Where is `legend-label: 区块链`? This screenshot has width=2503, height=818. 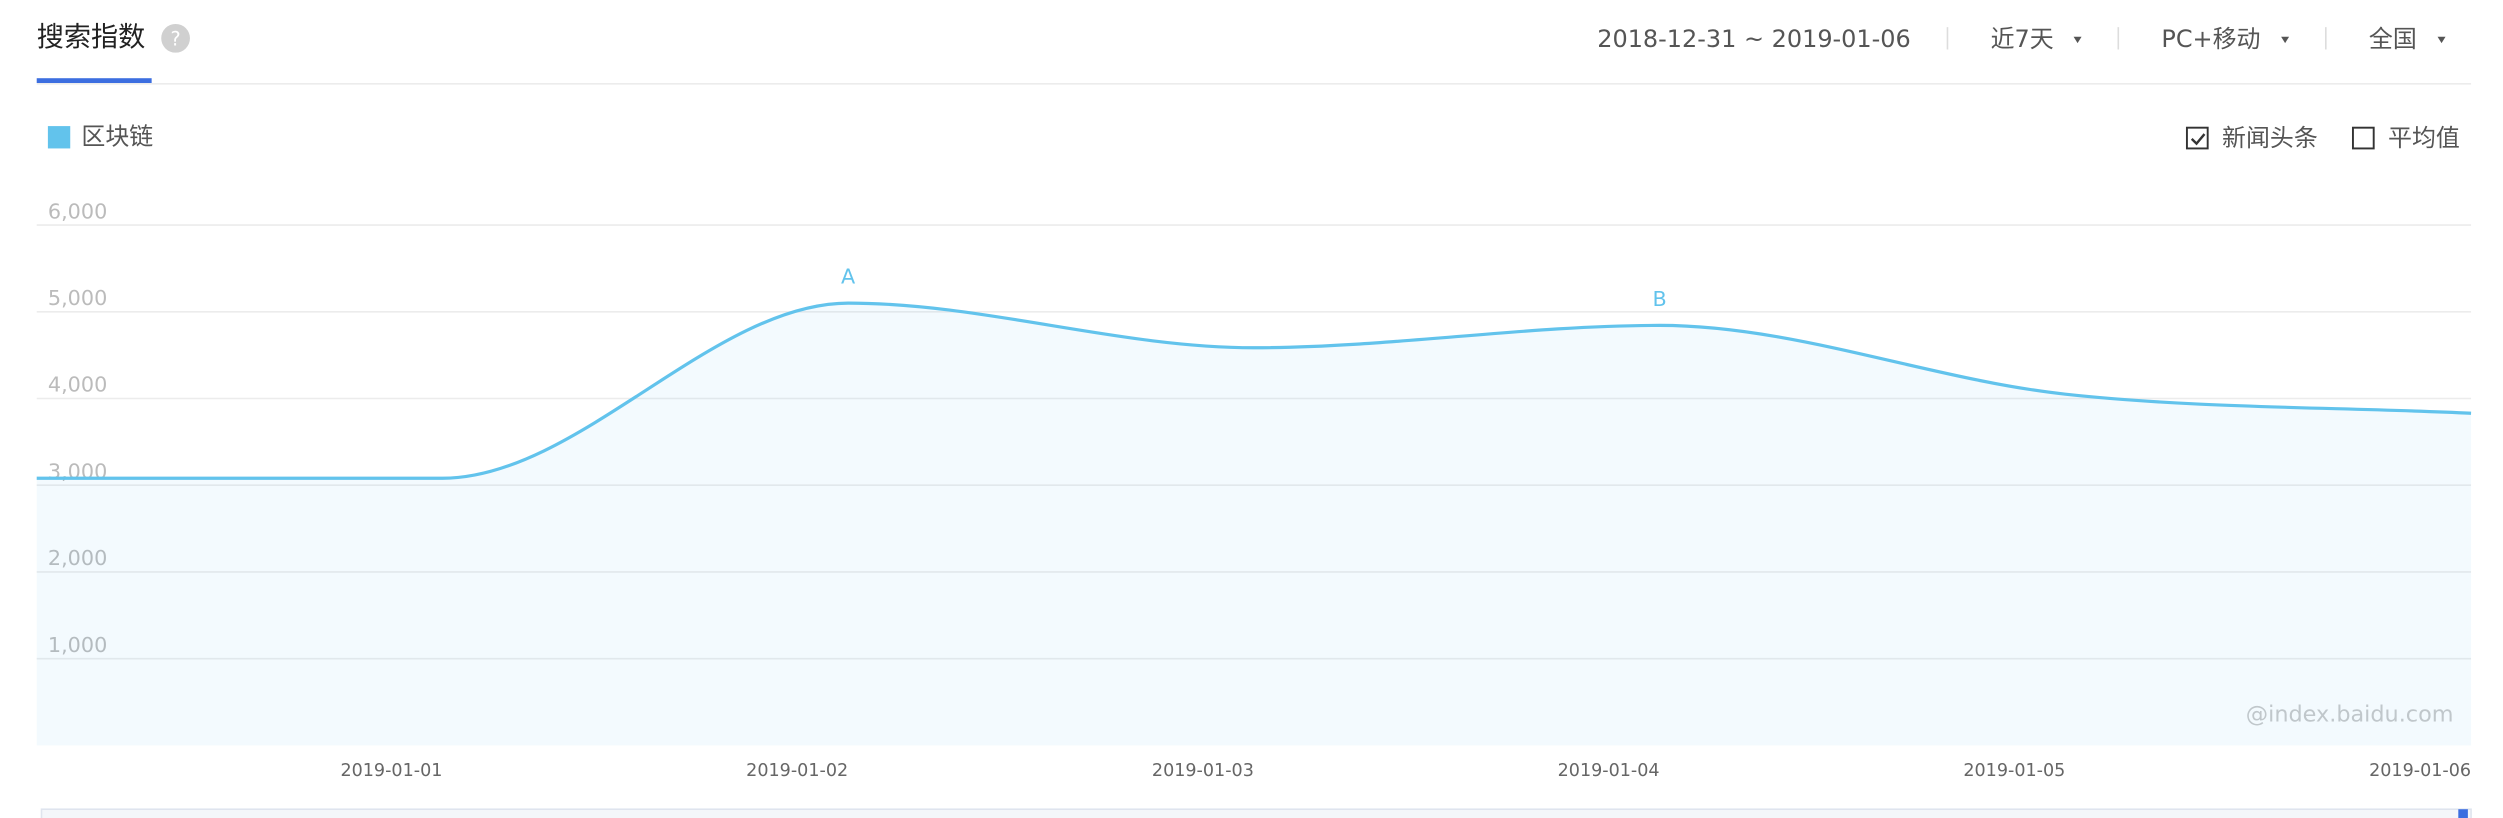 legend-label: 区块链 is located at coordinates (117, 136).